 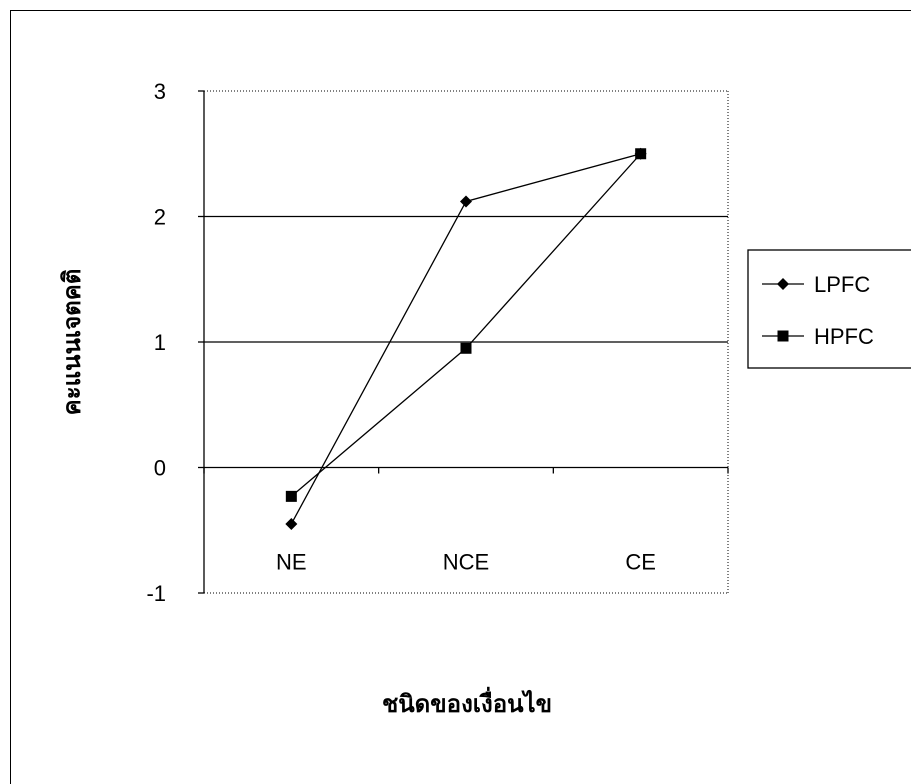 What do you see at coordinates (160, 91) in the screenshot?
I see `y-tick-label: 3` at bounding box center [160, 91].